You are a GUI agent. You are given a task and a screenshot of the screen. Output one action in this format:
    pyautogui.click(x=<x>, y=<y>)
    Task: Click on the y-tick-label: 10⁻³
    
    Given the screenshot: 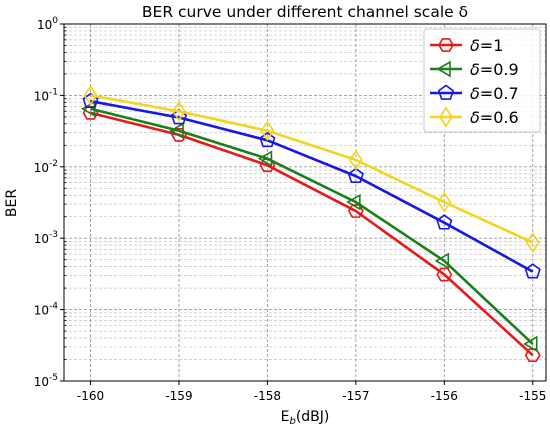 What is the action you would take?
    pyautogui.click(x=46, y=238)
    